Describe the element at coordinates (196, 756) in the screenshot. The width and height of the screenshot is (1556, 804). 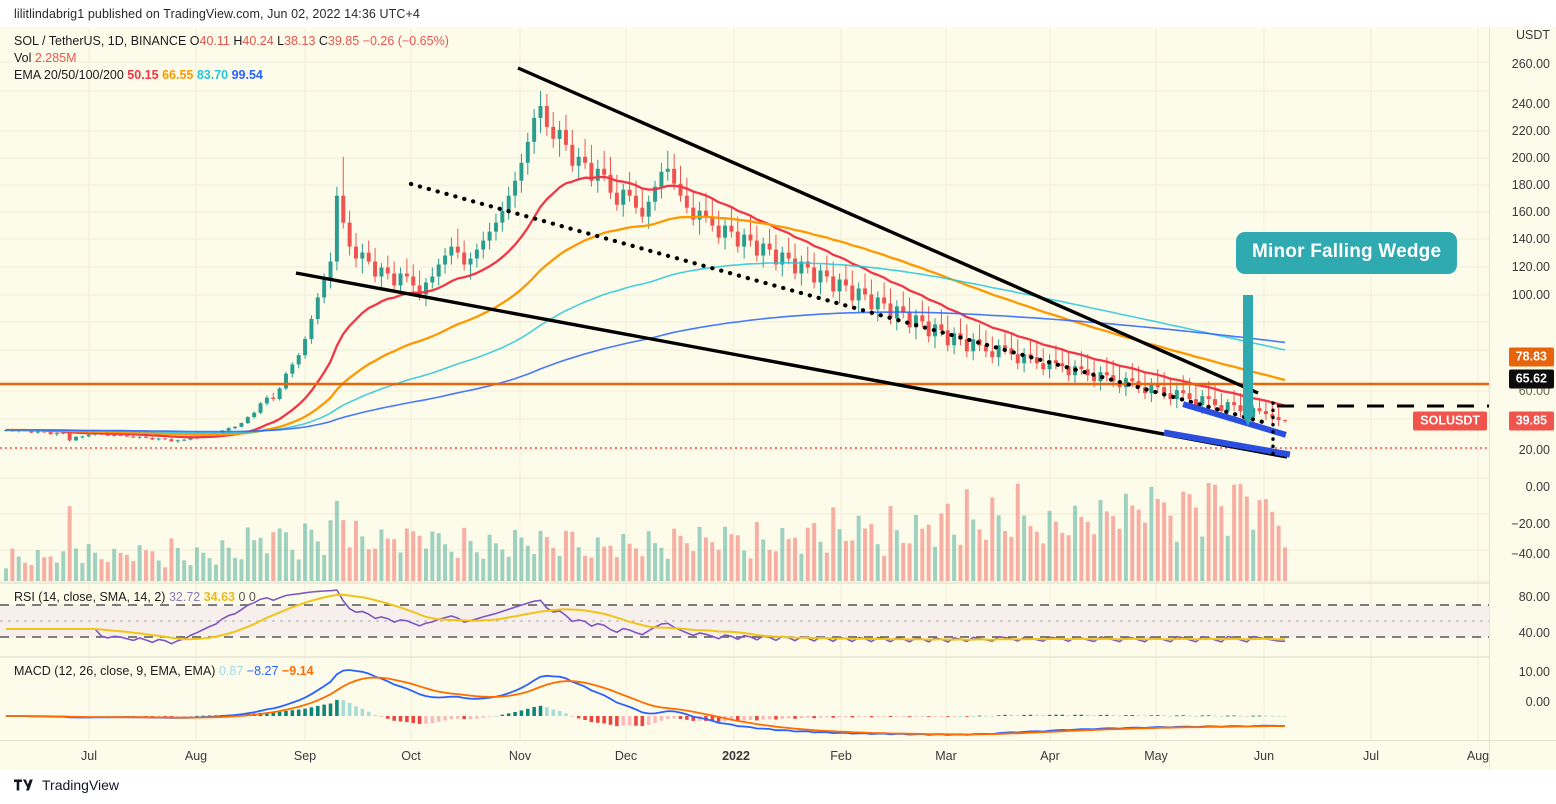
I see `time-label-aug: Aug` at that location.